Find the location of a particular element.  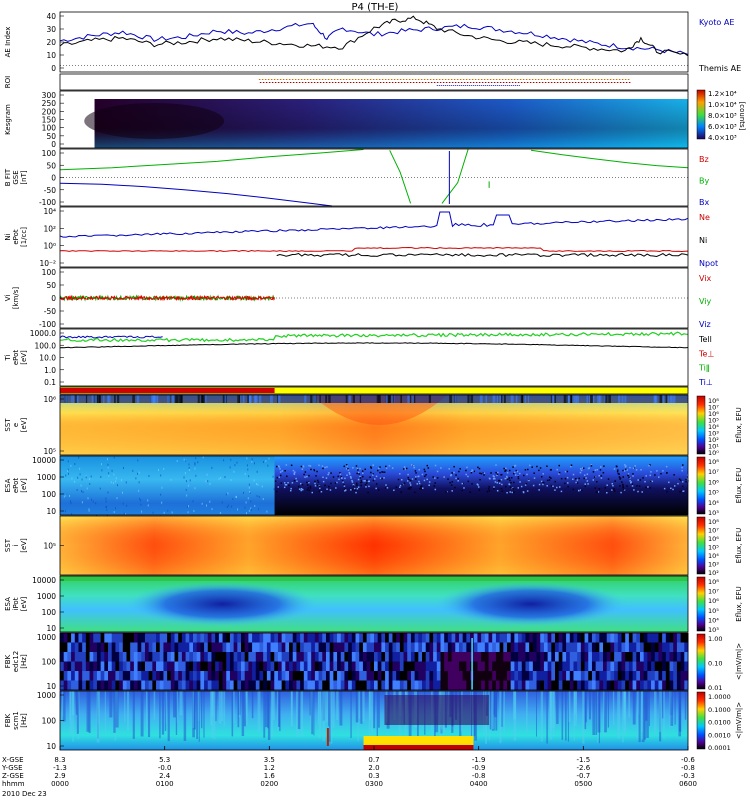

xtick-z: -0.8 is located at coordinates (479, 776).